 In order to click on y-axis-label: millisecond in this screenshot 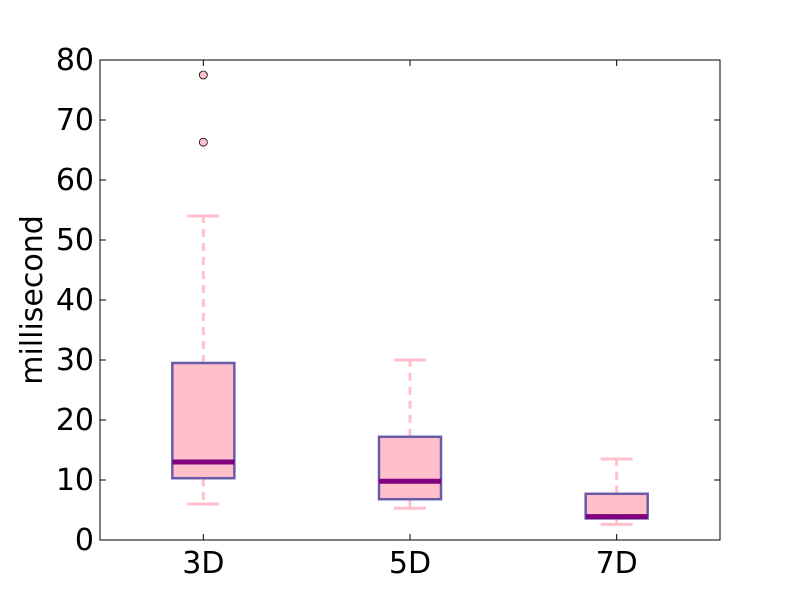, I will do `click(32, 300)`.